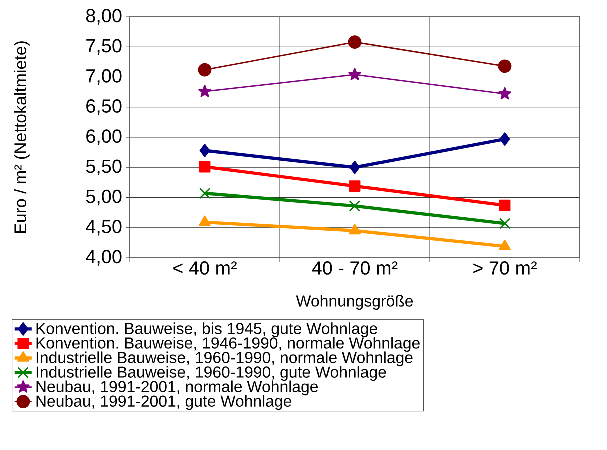  I want to click on y-tick-label: 4,50, so click(104, 228).